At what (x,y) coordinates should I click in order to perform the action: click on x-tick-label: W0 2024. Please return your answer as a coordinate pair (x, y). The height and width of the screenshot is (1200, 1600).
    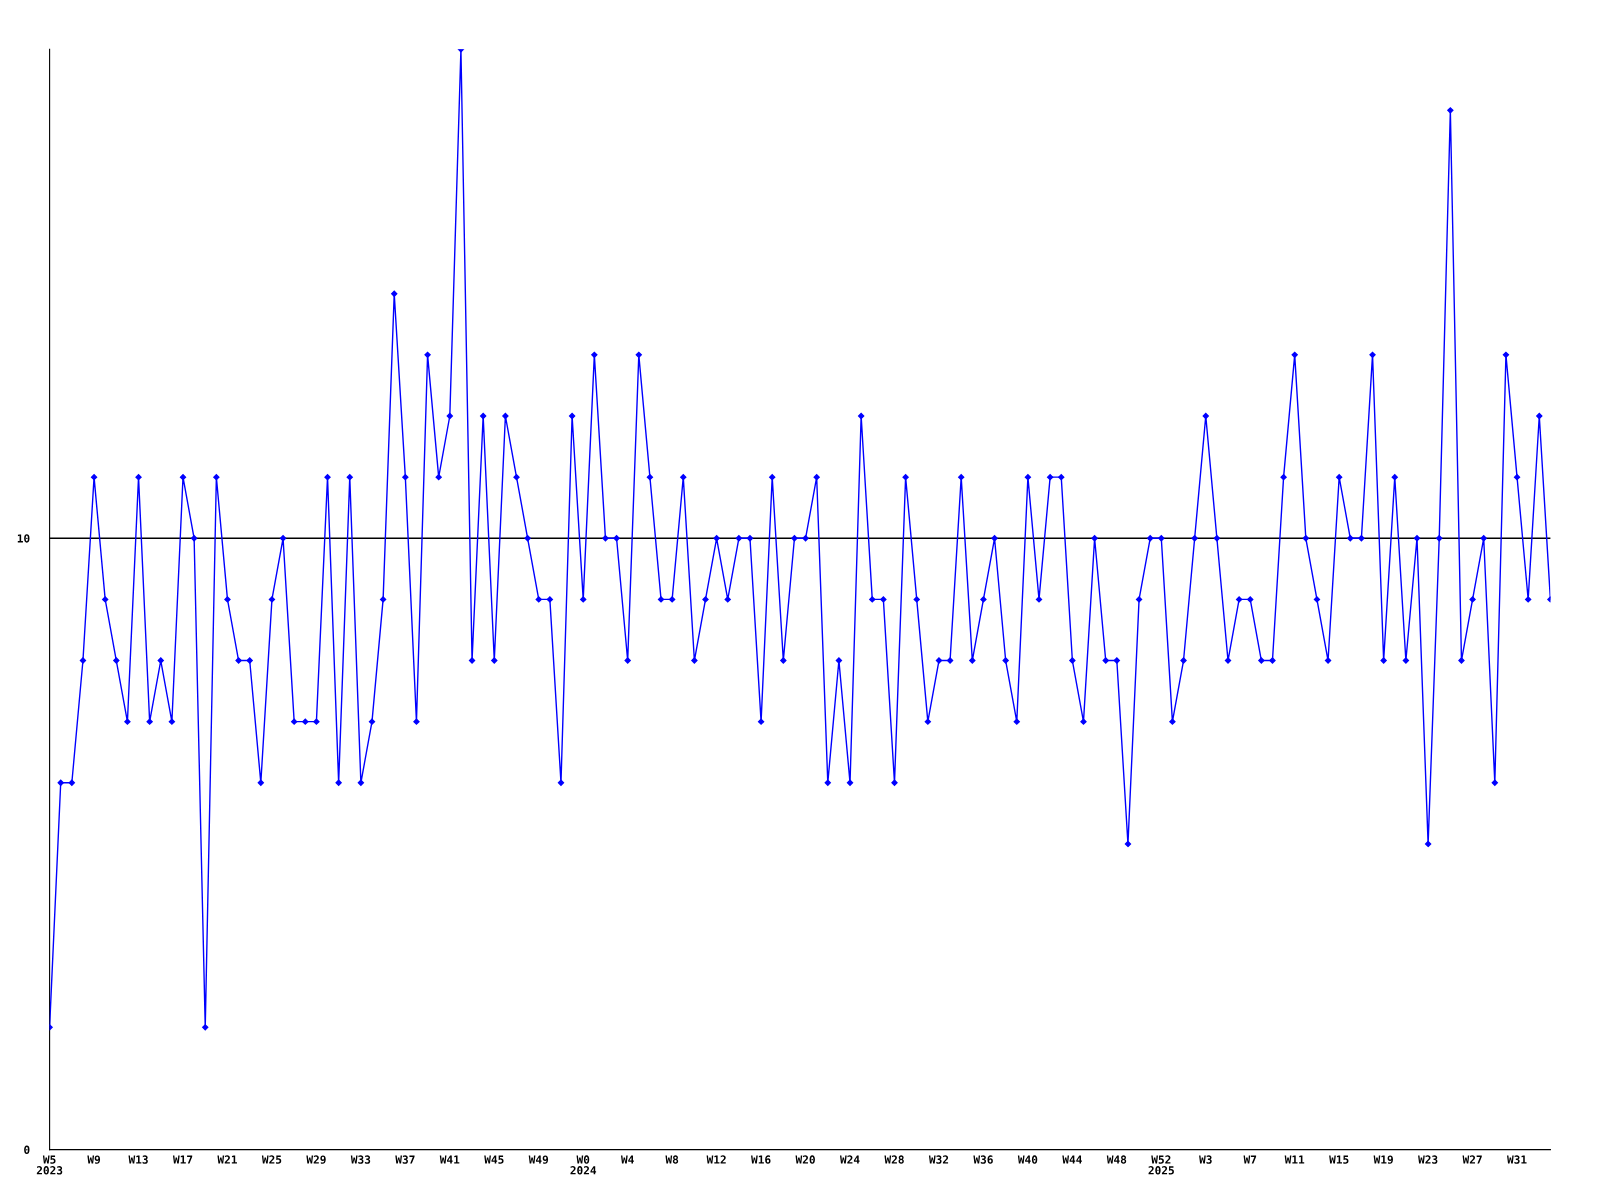
    Looking at the image, I should click on (583, 1165).